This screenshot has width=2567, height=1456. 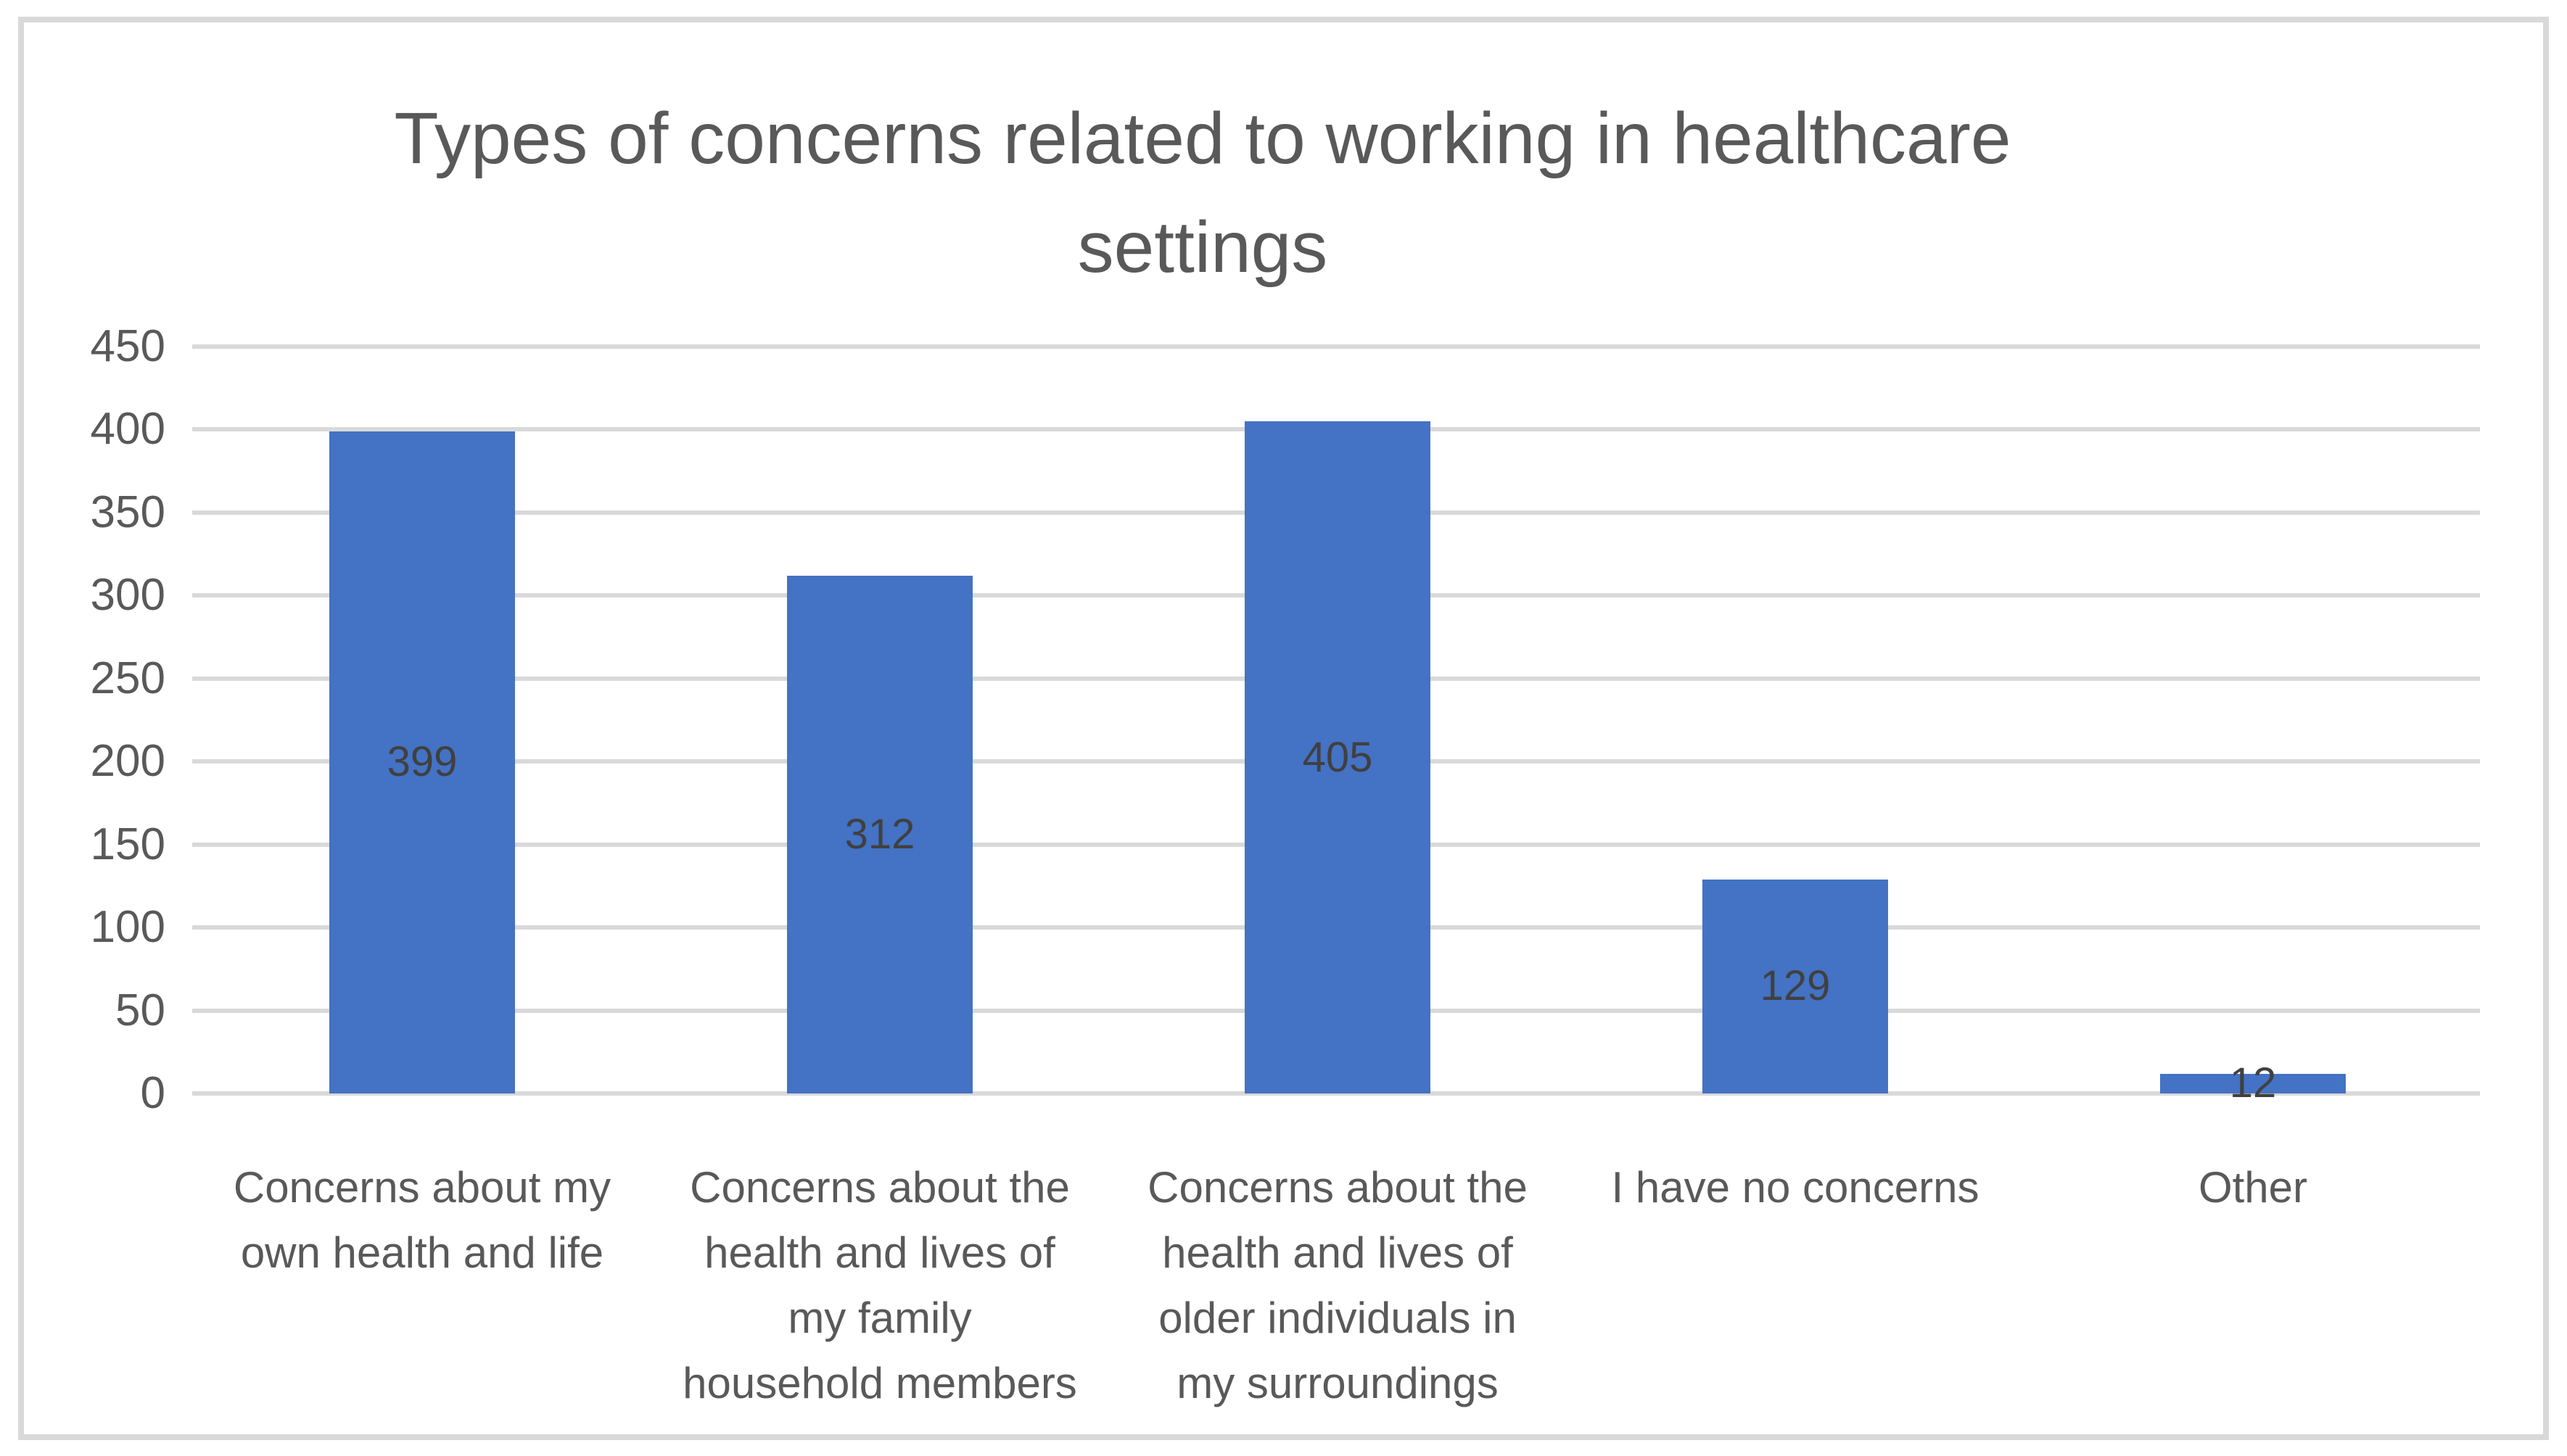 I want to click on y-axis-tick-label: 0, so click(x=152, y=1093).